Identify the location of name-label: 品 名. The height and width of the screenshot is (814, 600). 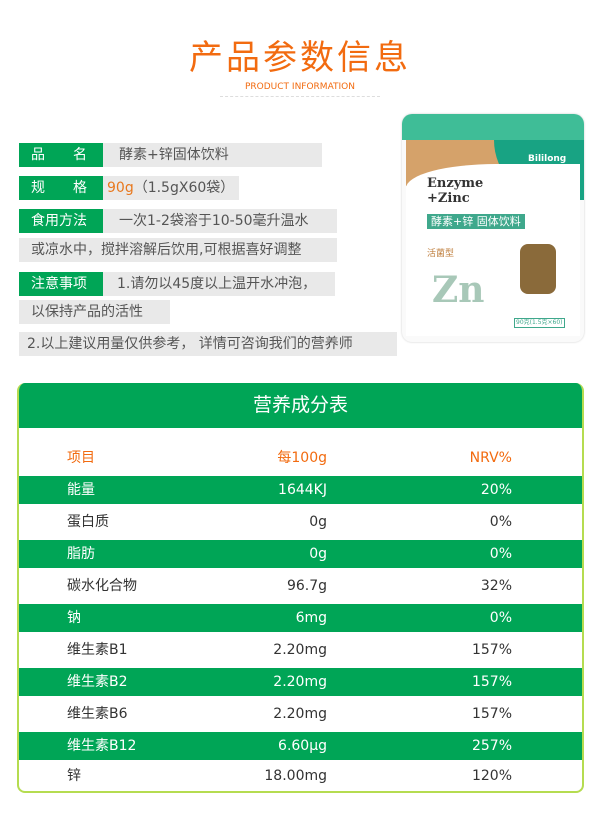
(61, 155).